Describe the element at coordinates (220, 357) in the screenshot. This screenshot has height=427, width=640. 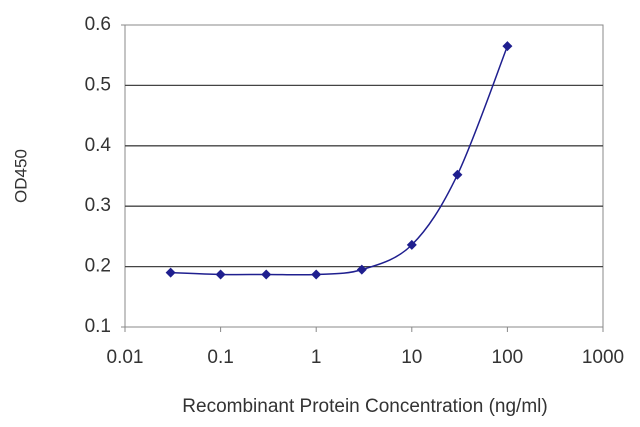
I see `x-tick-label: 0.1` at that location.